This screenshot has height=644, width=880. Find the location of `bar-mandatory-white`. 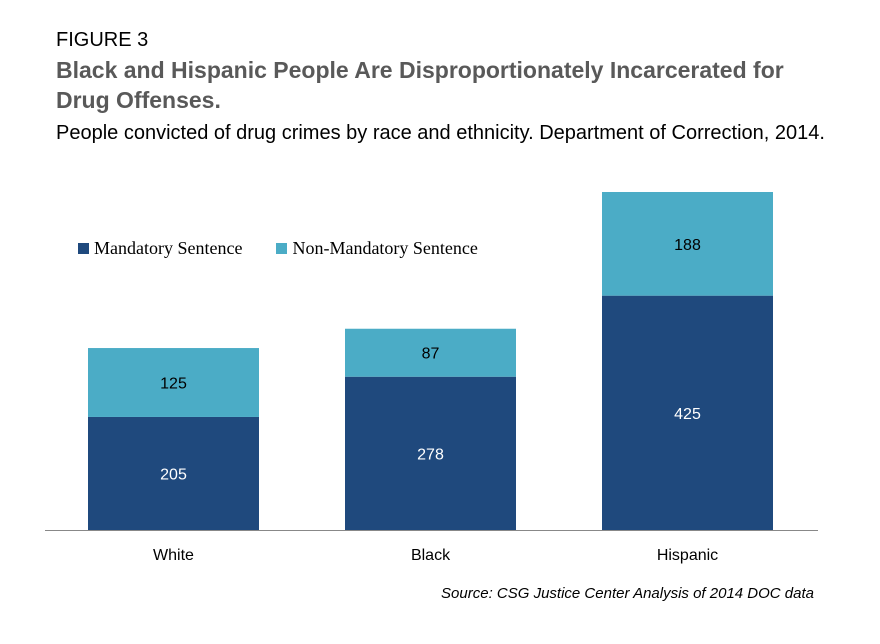

bar-mandatory-white is located at coordinates (173, 473).